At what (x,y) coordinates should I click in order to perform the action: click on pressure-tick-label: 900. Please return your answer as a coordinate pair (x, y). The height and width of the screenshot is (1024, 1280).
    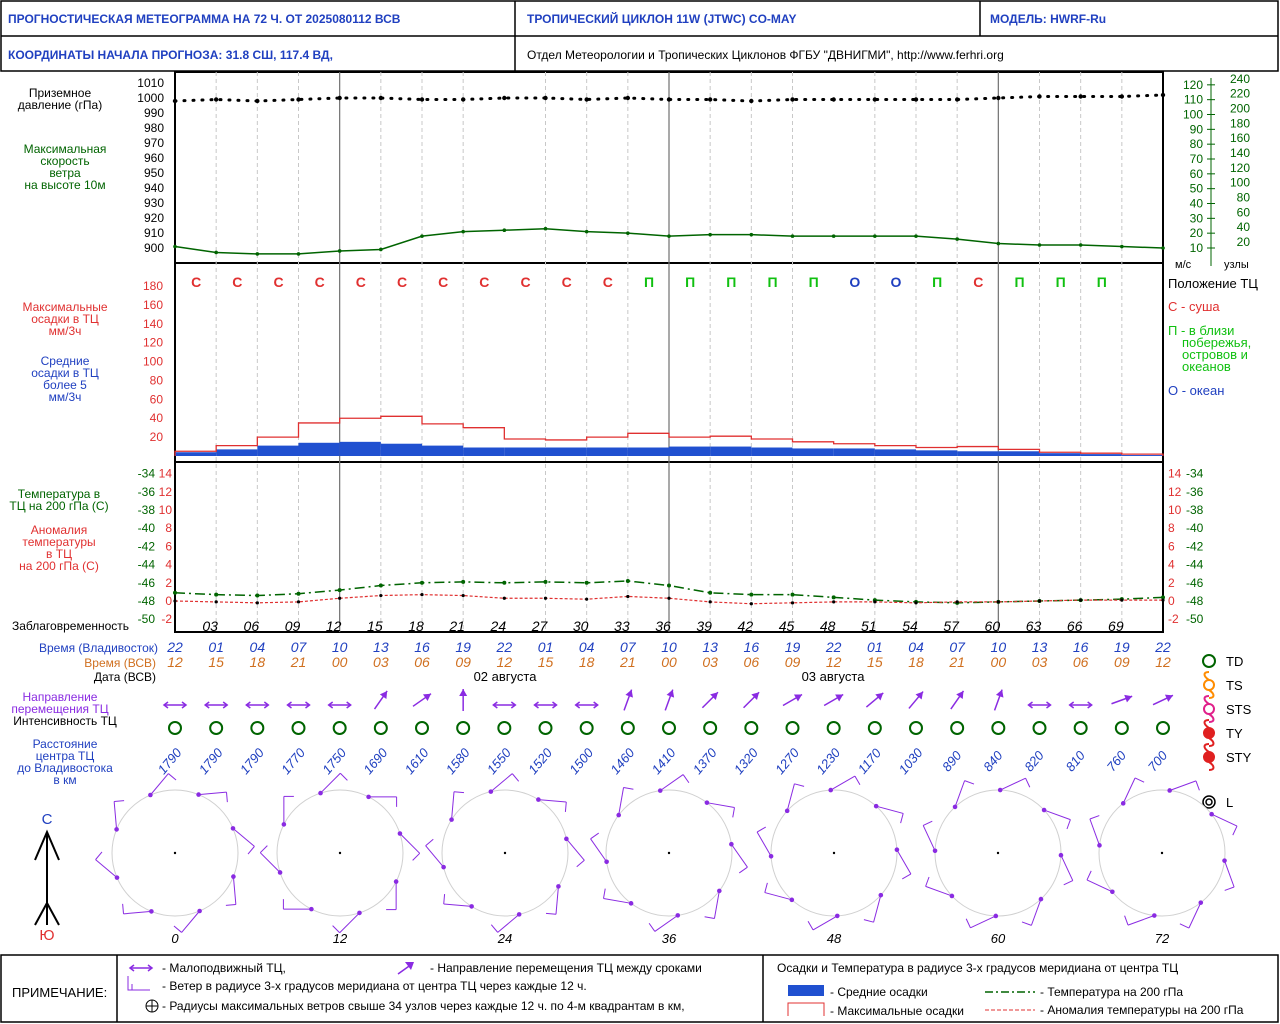
    Looking at the image, I should click on (154, 248).